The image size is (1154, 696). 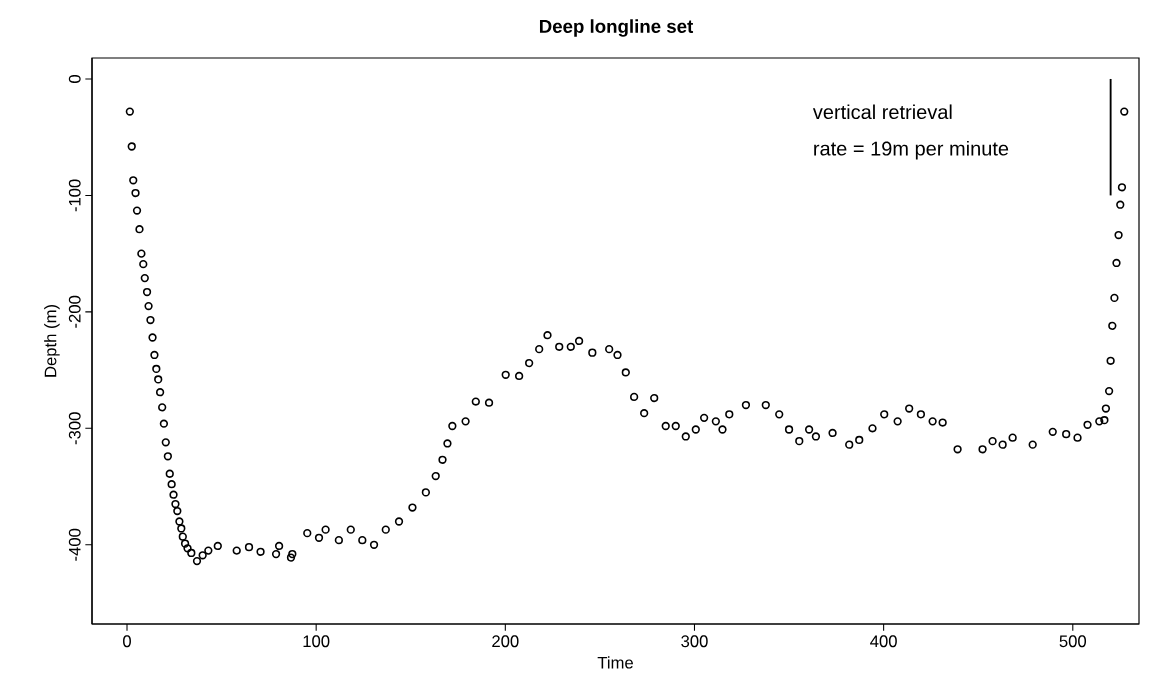 I want to click on y-tick-label: -100, so click(x=74, y=195).